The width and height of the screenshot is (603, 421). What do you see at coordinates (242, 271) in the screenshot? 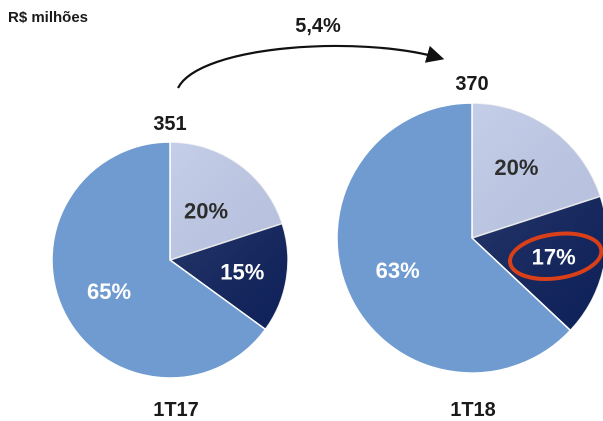
I see `pie-label-1t17-1: 15%` at bounding box center [242, 271].